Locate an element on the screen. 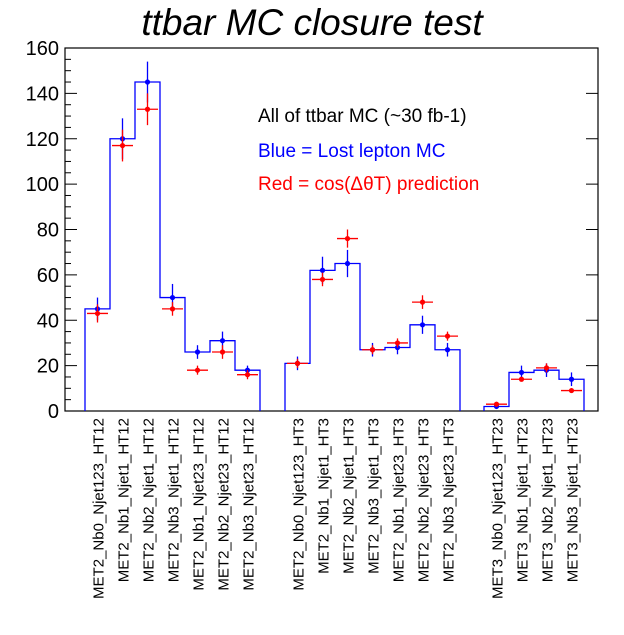 This screenshot has width=624, height=635. y-tick-label: 120 is located at coordinates (42, 140).